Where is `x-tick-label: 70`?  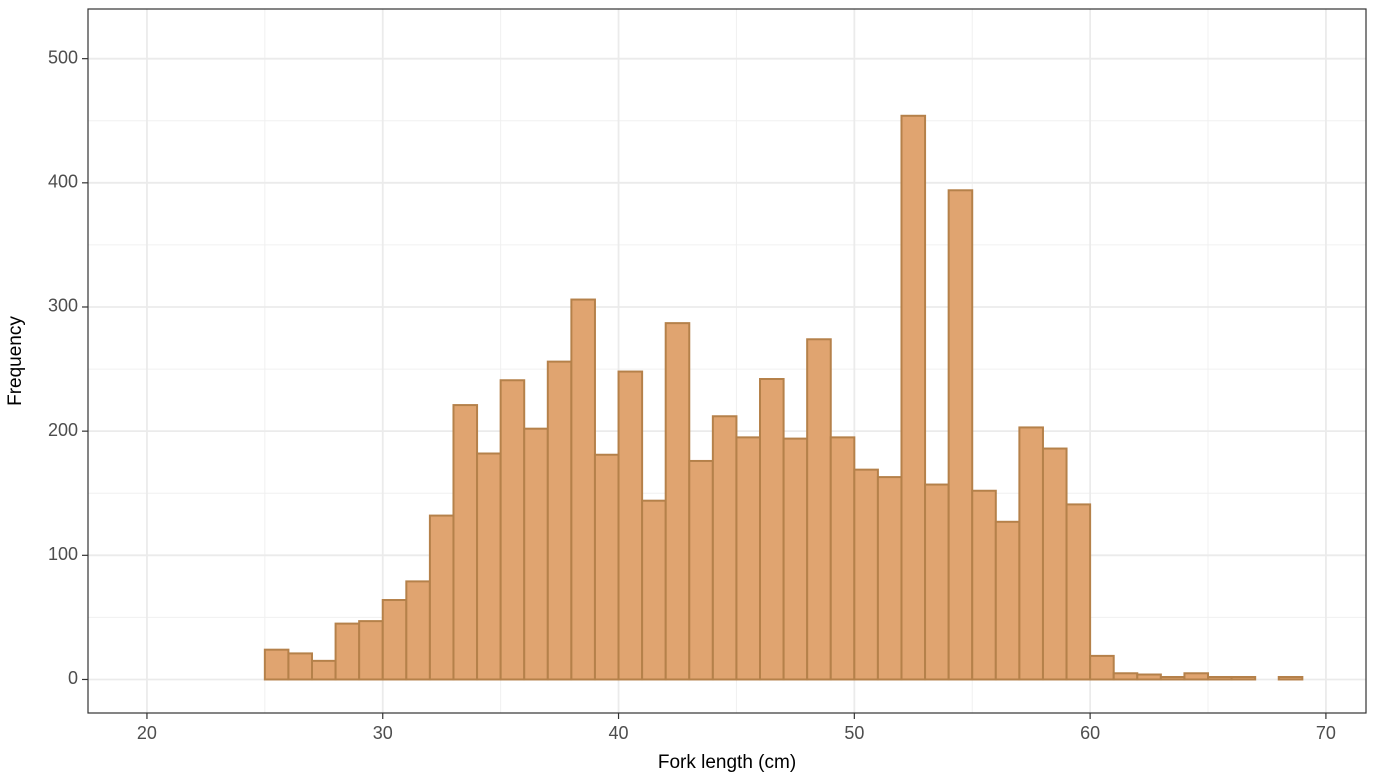
x-tick-label: 70 is located at coordinates (1326, 733).